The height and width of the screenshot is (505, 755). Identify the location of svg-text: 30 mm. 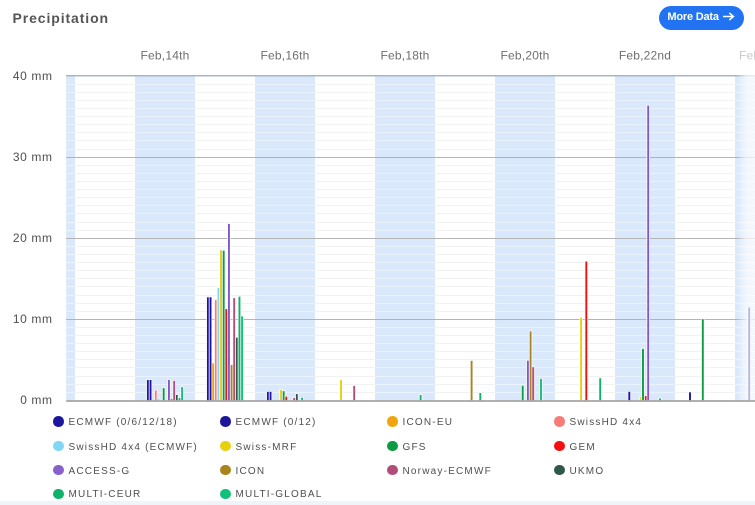
(33, 157).